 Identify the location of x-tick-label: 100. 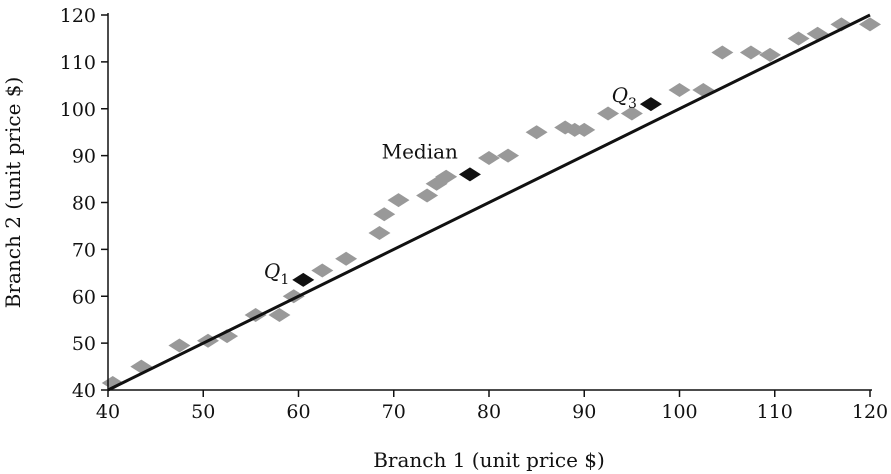
(679, 412).